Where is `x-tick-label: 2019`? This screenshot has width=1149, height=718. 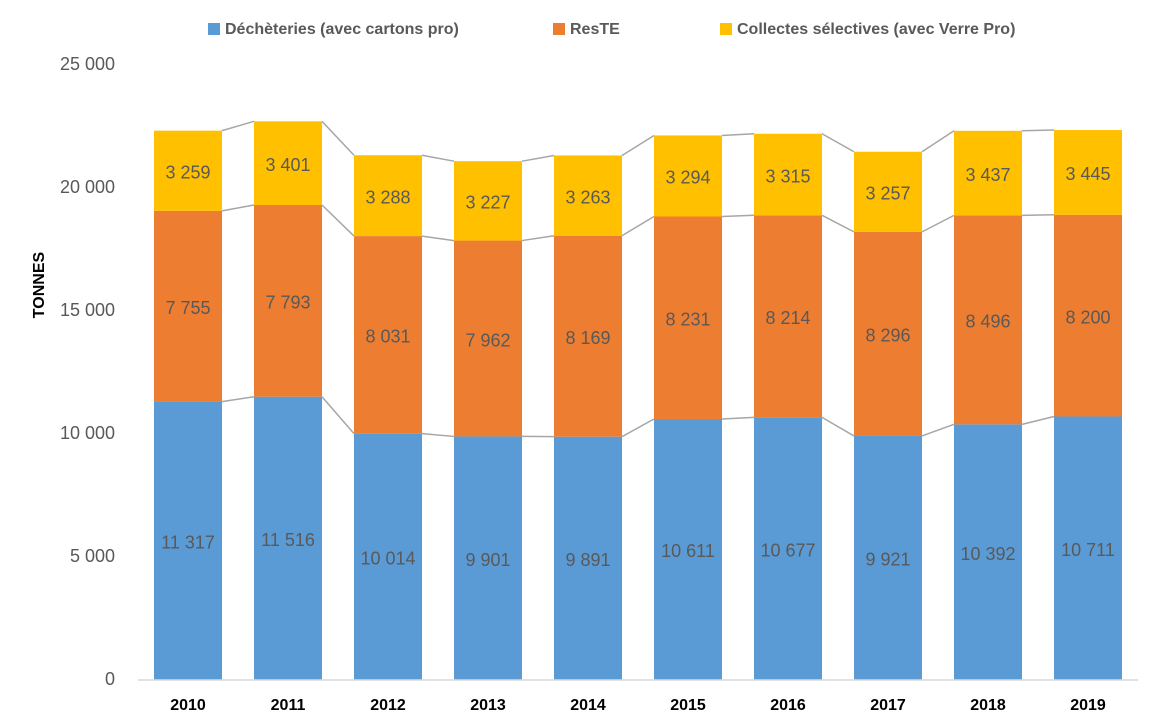 x-tick-label: 2019 is located at coordinates (1088, 705).